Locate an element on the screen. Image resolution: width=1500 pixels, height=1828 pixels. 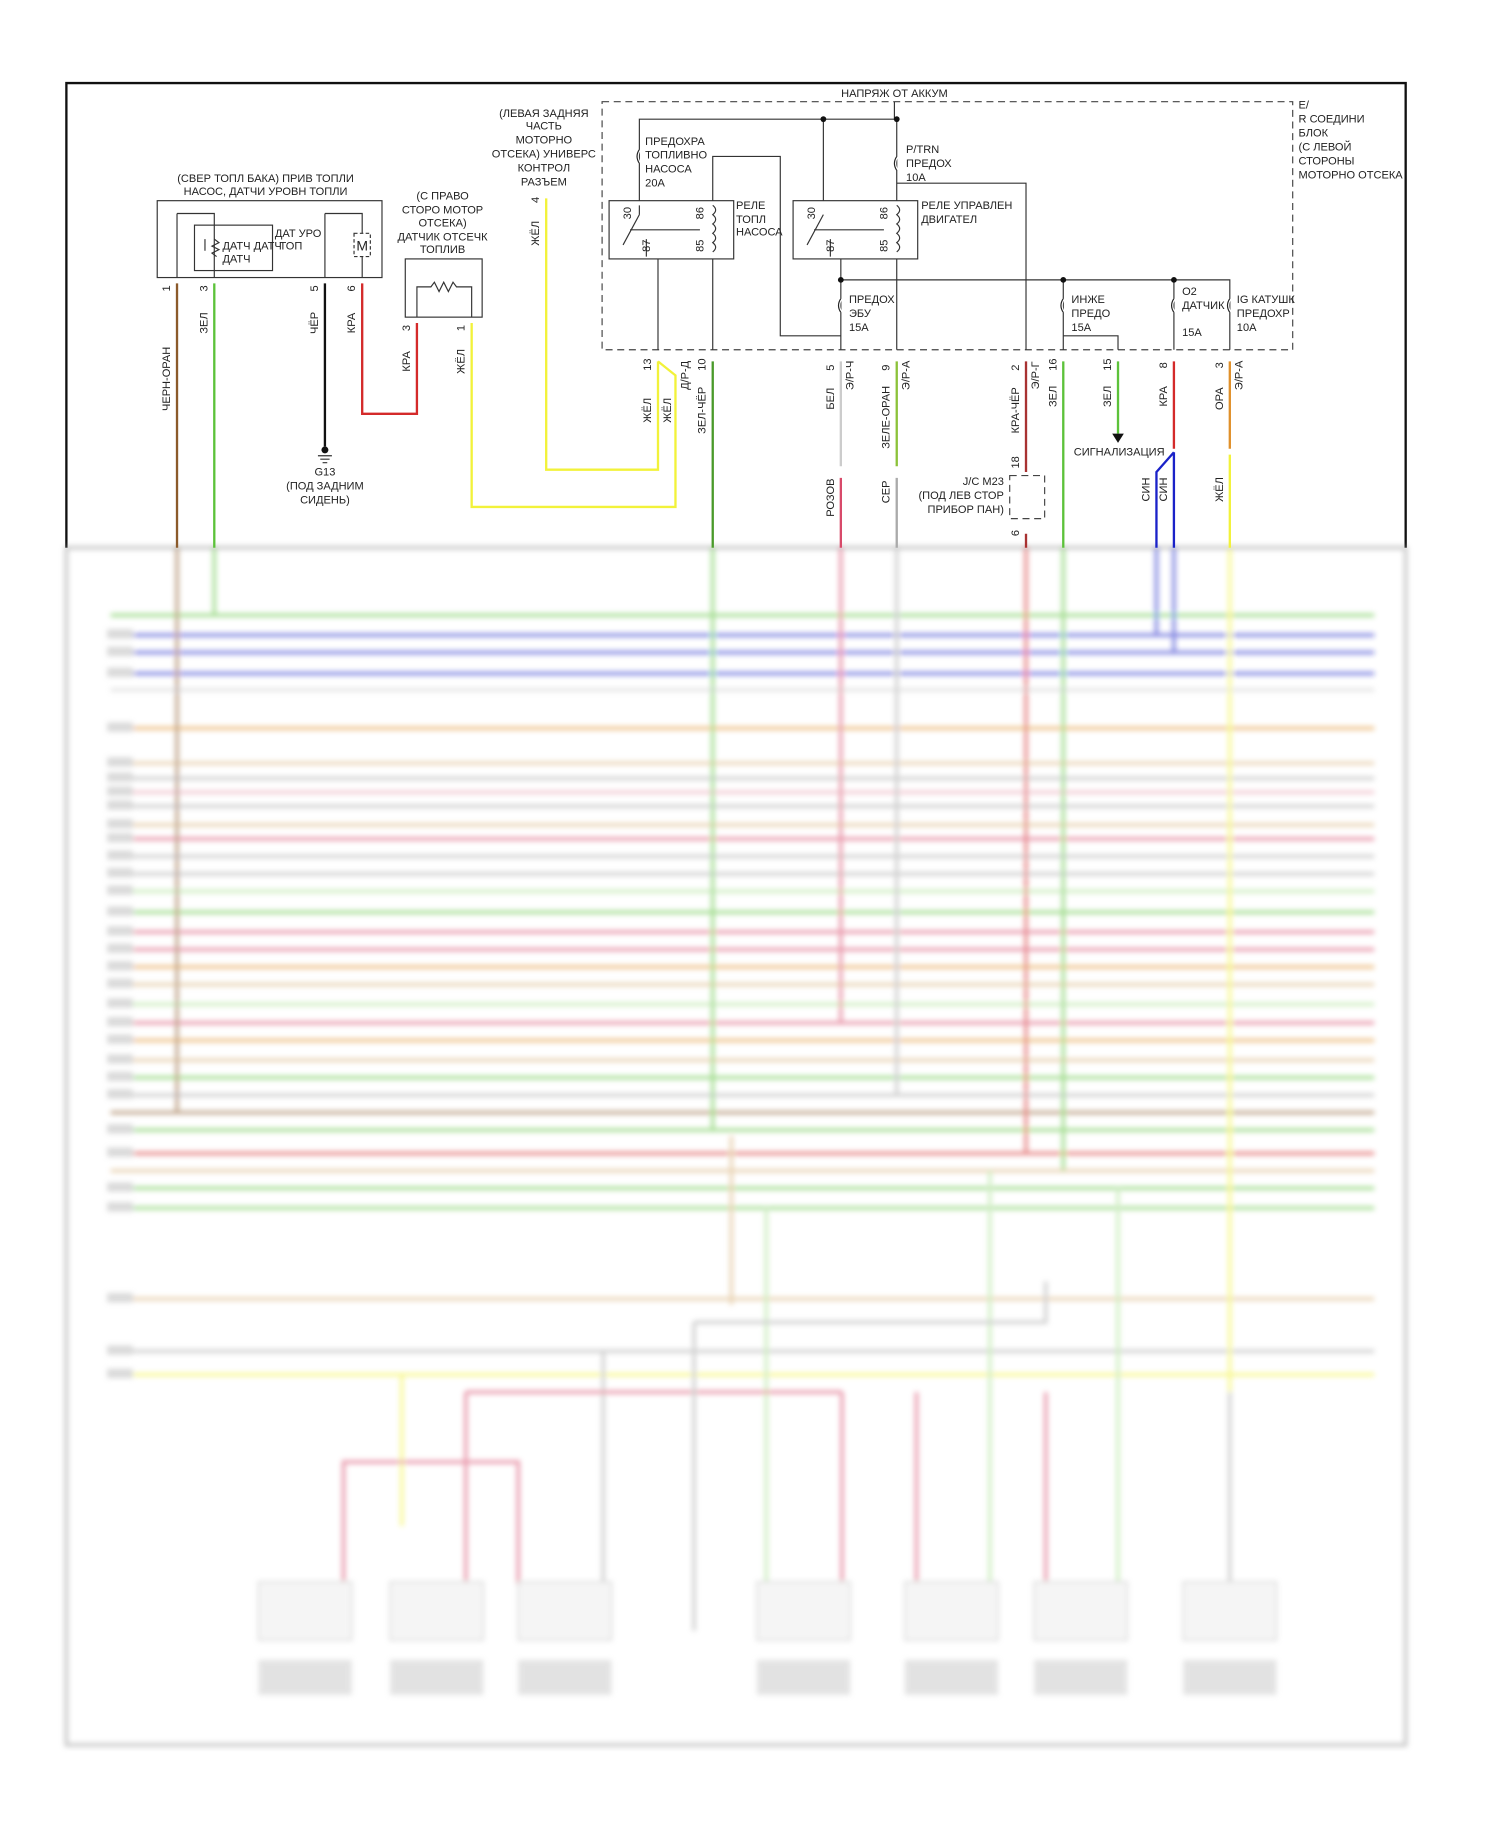
svg-text: РАЗЪЕМ is located at coordinates (544, 183).